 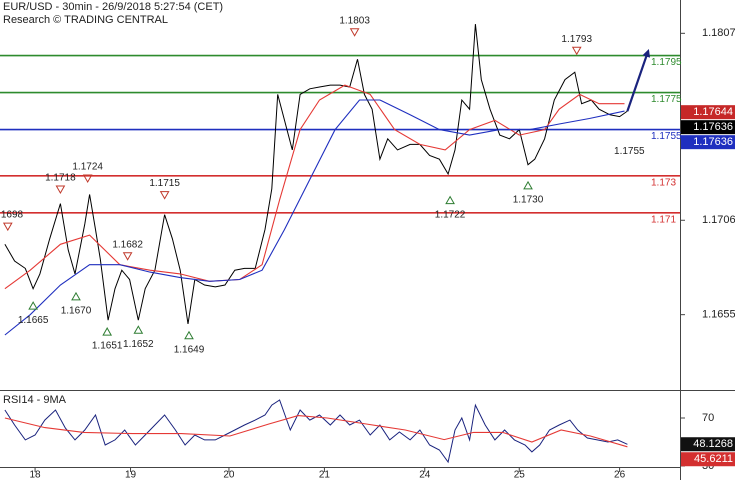 I want to click on target-label: 1.1755, so click(x=629, y=151).